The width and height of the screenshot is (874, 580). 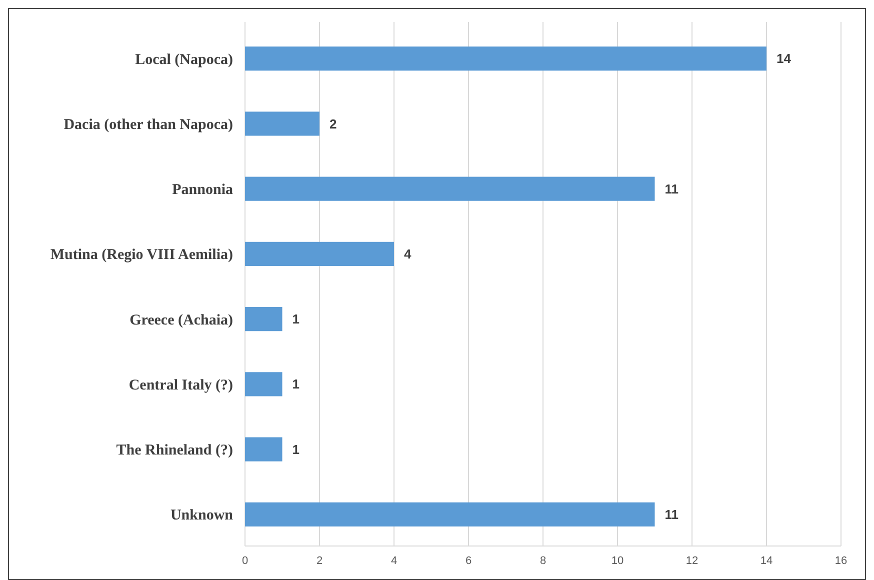 I want to click on x-tick-label: 4, so click(x=394, y=561).